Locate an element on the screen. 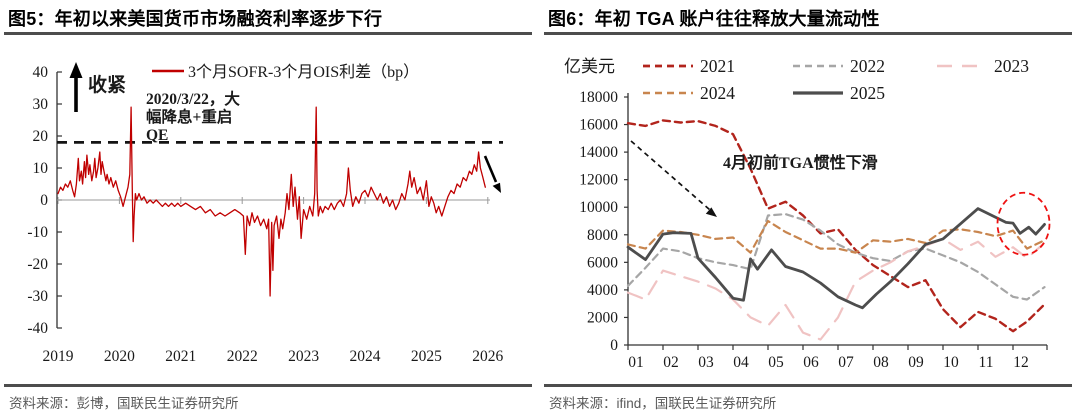 The width and height of the screenshot is (1080, 417). tighten-arrow-head is located at coordinates (76, 70).